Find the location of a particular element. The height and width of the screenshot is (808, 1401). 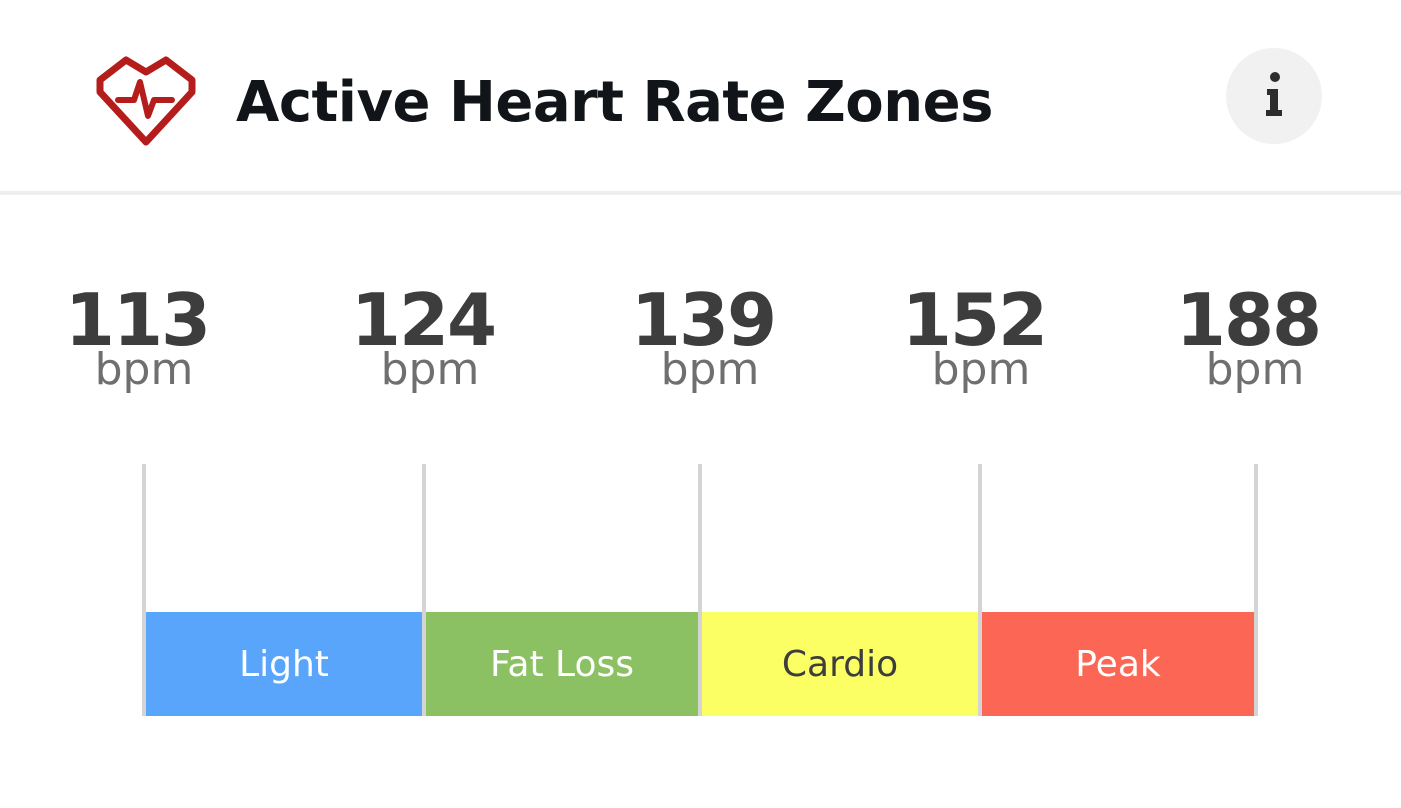

zone-fat-loss: Fat Loss is located at coordinates (562, 664).